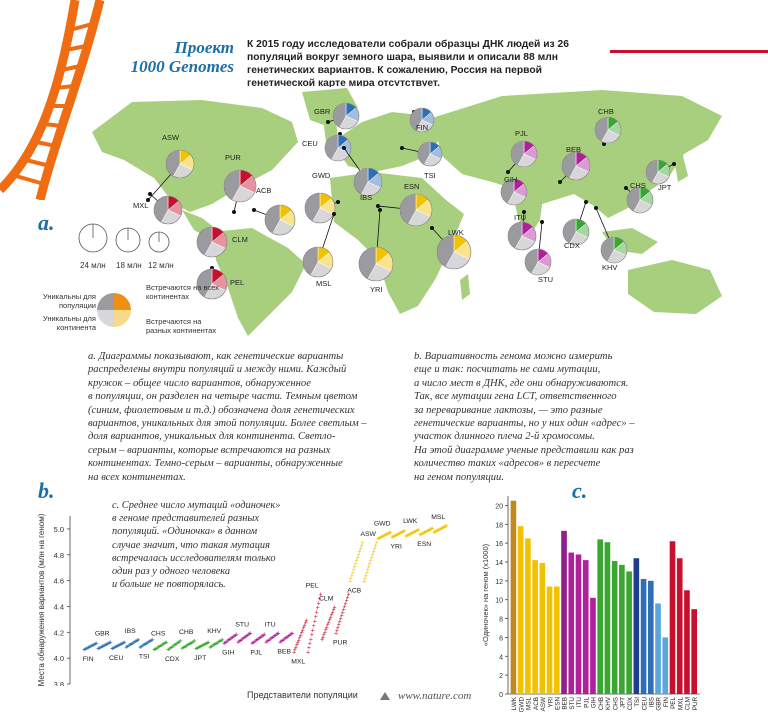 The image size is (768, 719). I want to click on pie-tsi: TSI, so click(421, 160).